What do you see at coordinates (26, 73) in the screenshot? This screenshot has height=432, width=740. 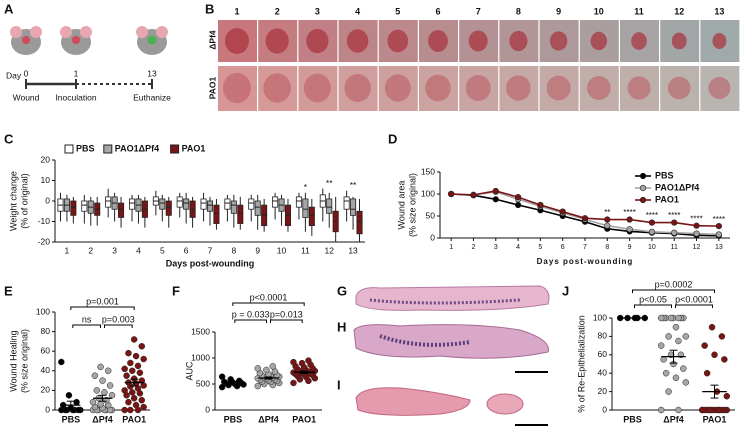 I see `day: 0` at bounding box center [26, 73].